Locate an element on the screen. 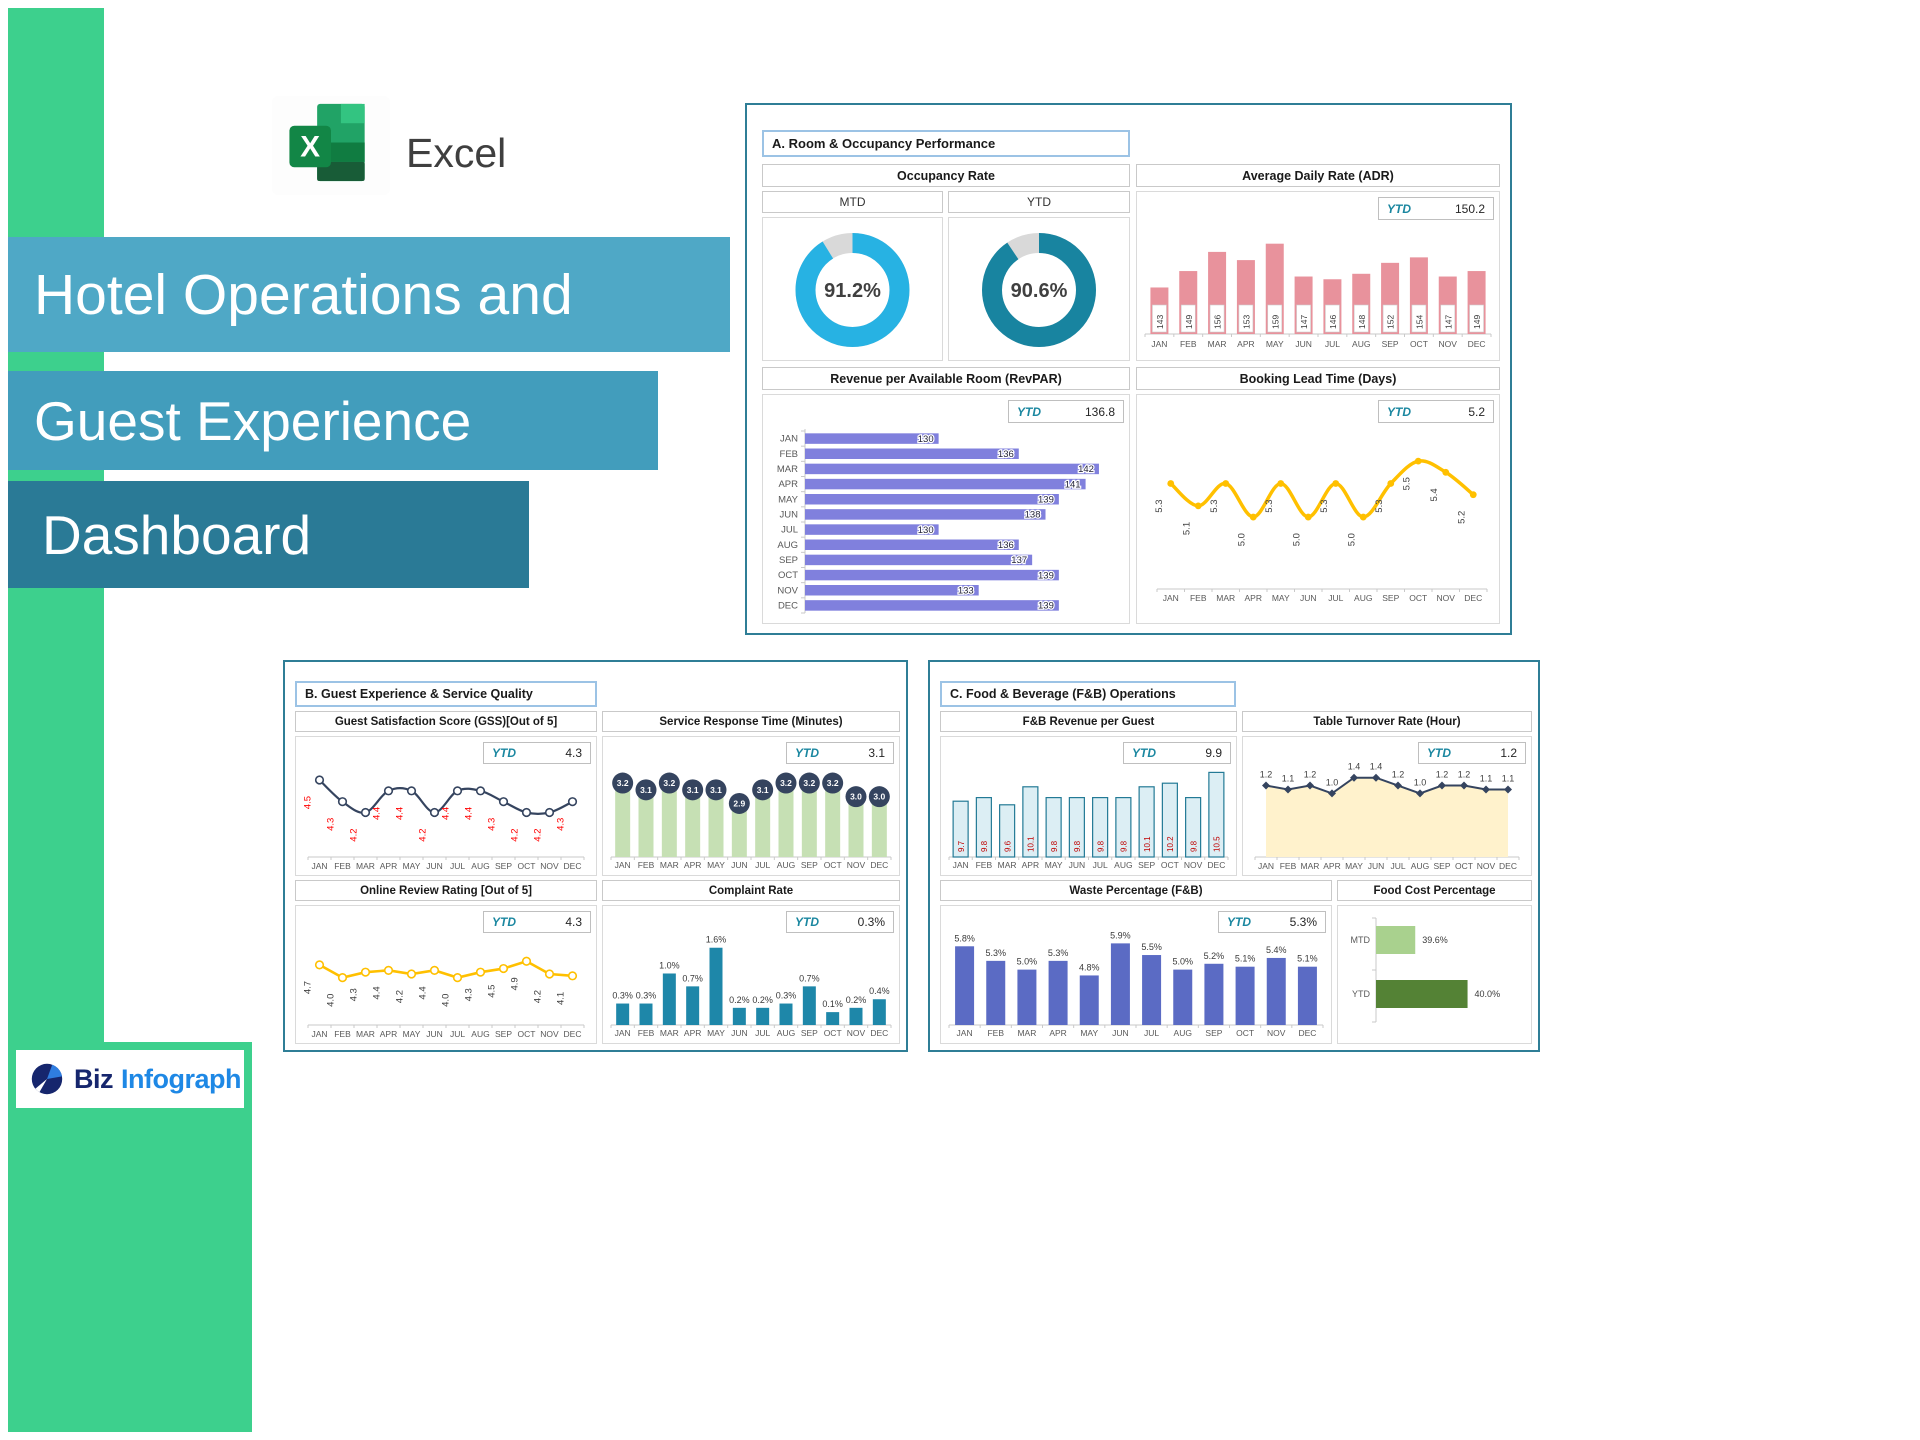  pie-chart-icon is located at coordinates (47, 1079).